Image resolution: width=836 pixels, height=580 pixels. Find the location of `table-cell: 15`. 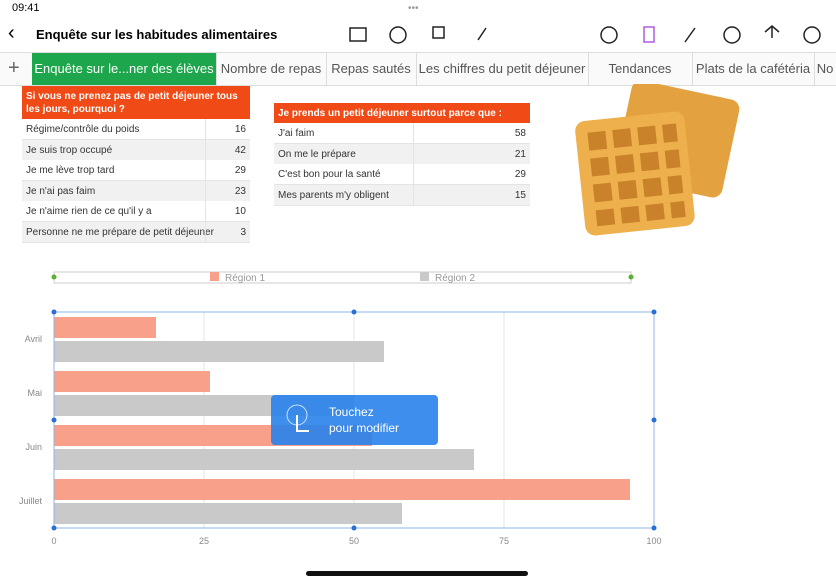

table-cell: 15 is located at coordinates (520, 195).